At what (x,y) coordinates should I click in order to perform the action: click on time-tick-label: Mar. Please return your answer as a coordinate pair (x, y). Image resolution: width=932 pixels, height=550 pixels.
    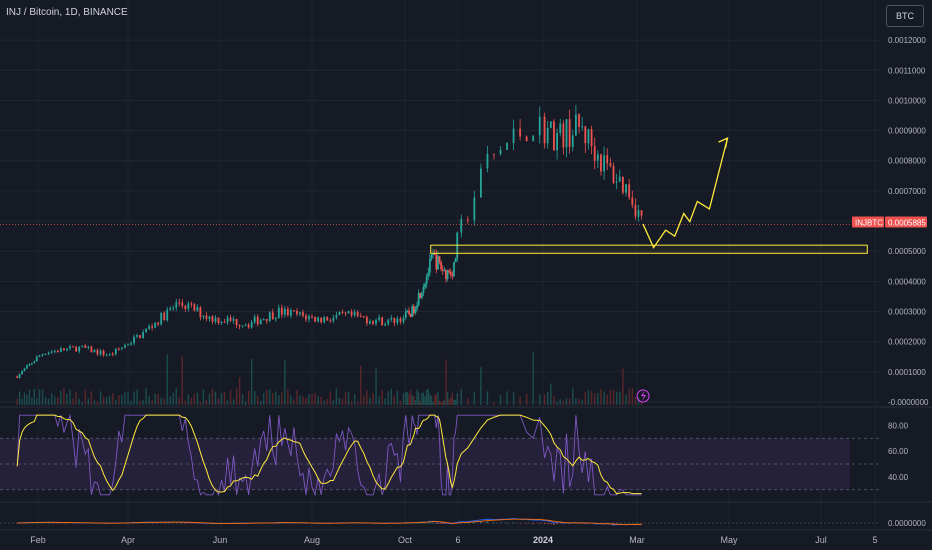
    Looking at the image, I should click on (637, 540).